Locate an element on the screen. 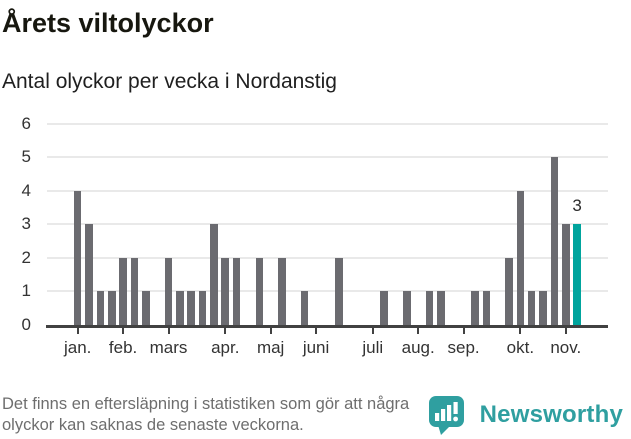 The height and width of the screenshot is (439, 631). x-axis-month-label: juni is located at coordinates (316, 347).